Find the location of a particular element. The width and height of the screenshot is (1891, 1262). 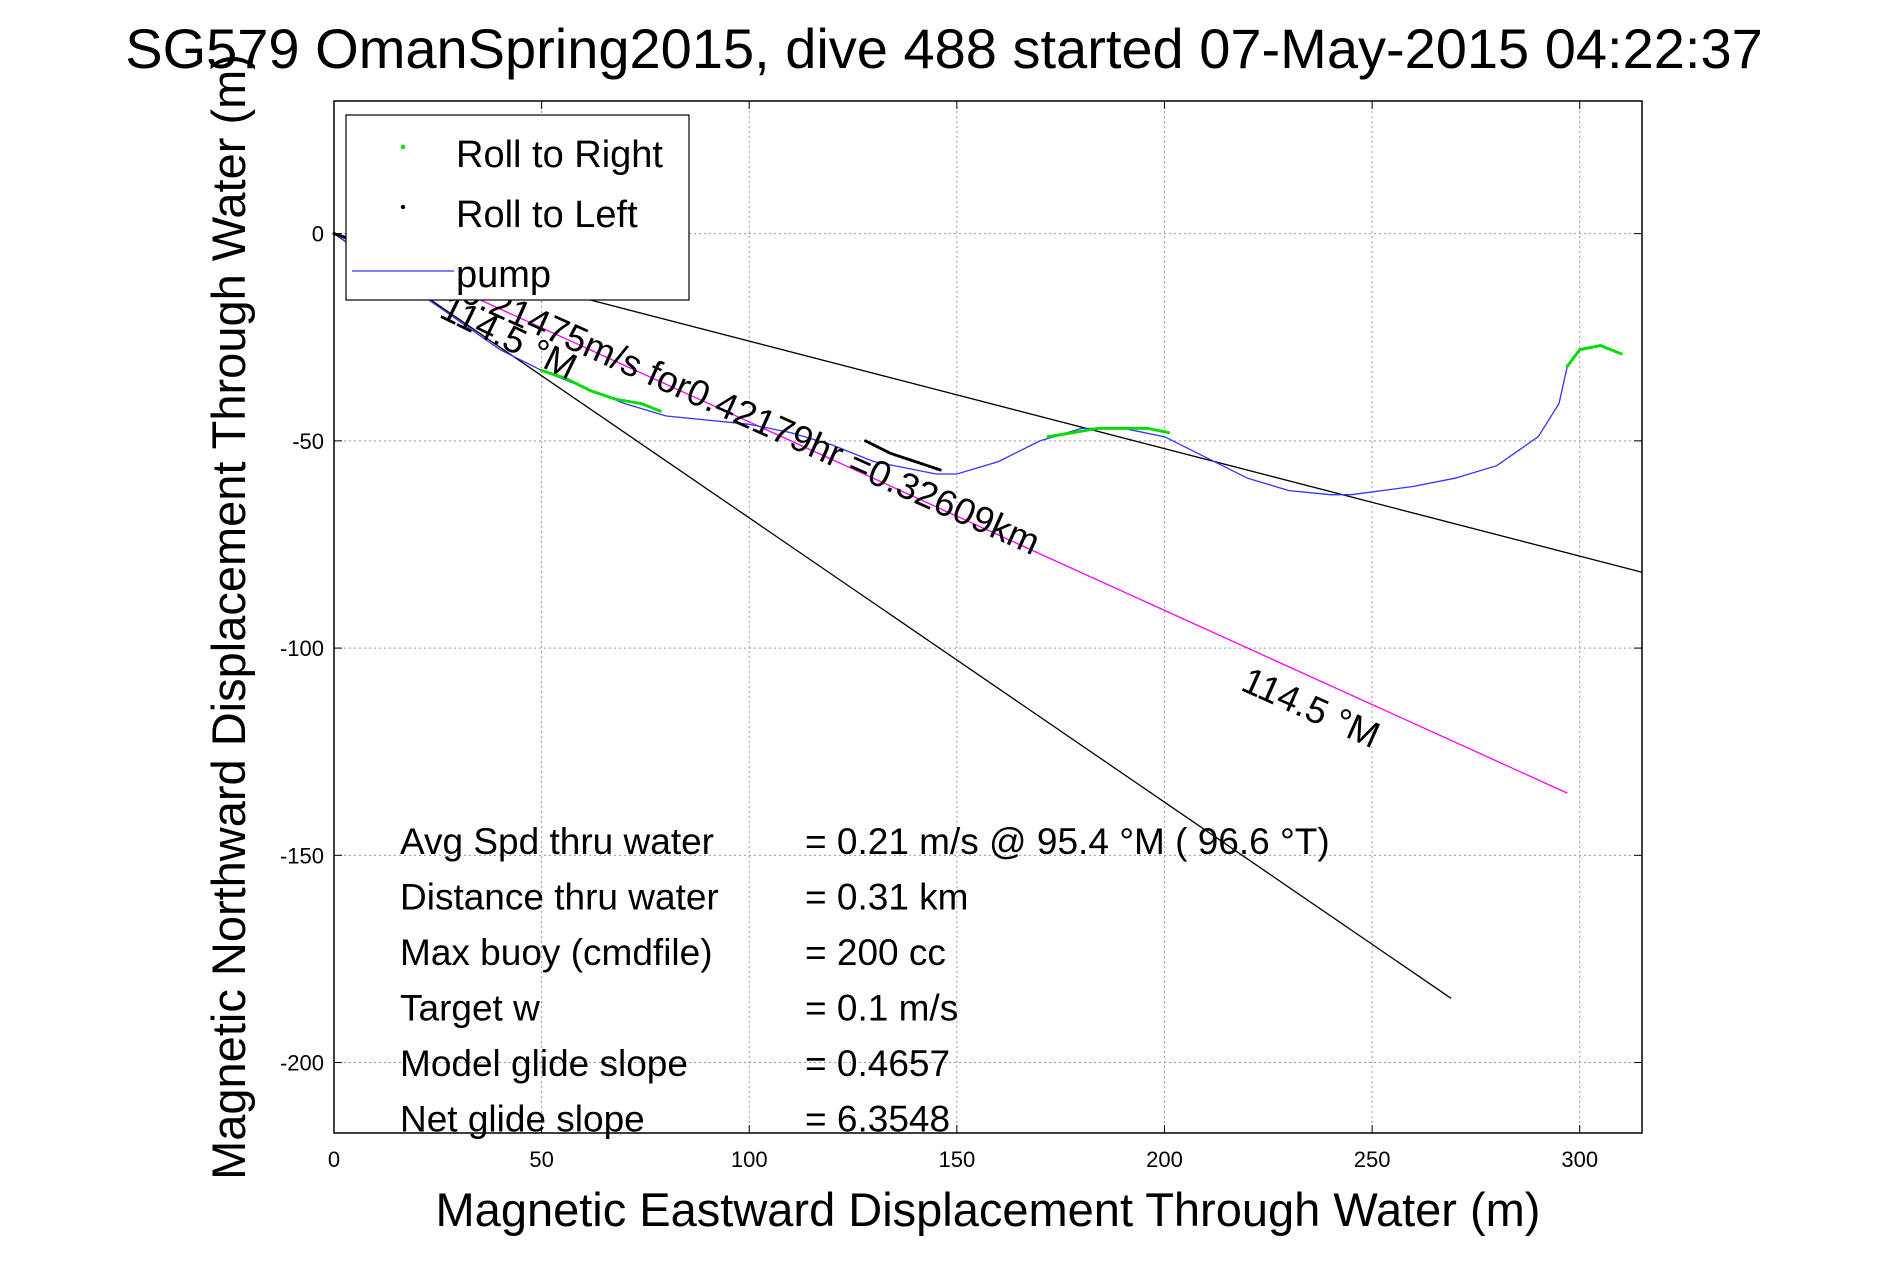

x-tick-label: 100 is located at coordinates (749, 1159).